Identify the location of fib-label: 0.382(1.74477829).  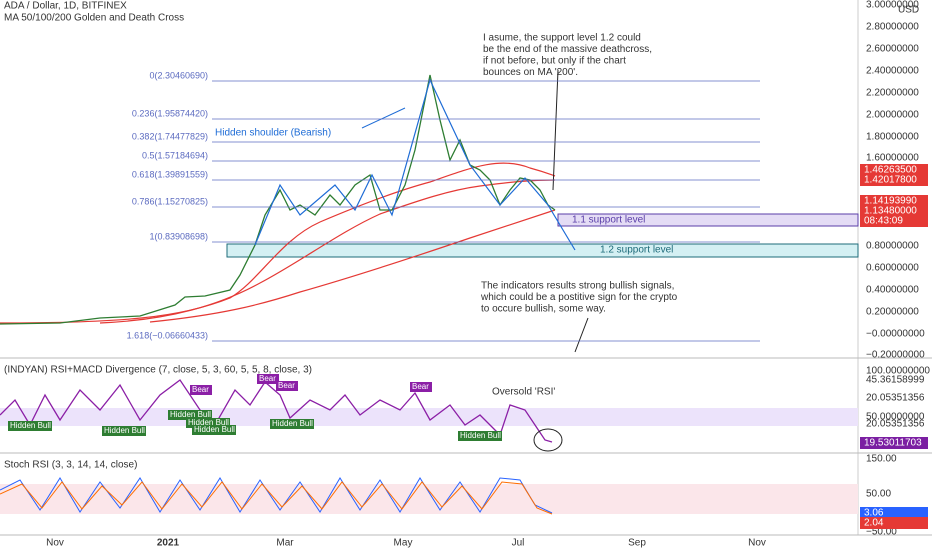
(170, 136).